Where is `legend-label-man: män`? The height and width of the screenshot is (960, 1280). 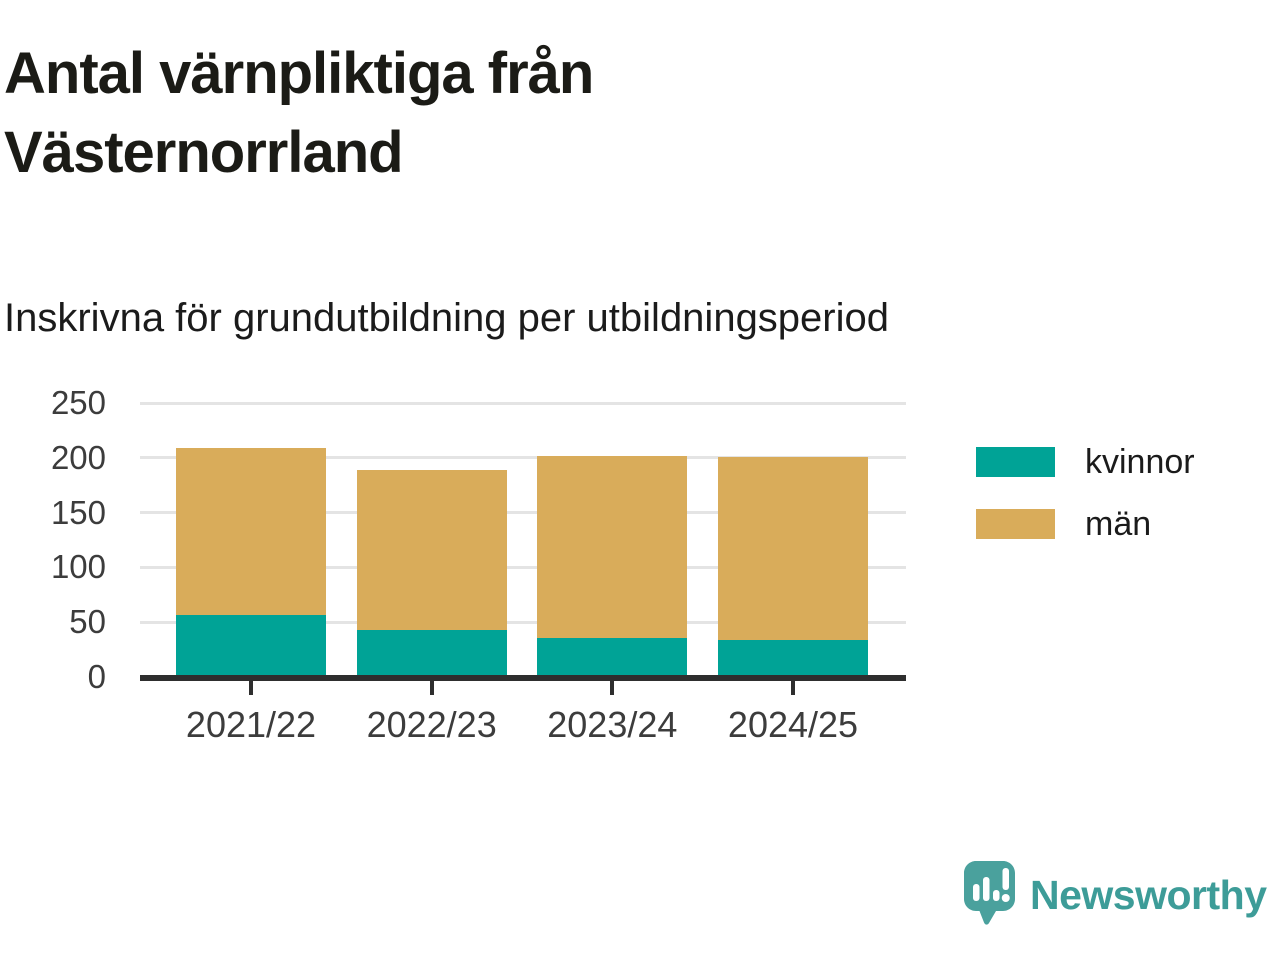 legend-label-man: män is located at coordinates (1118, 524).